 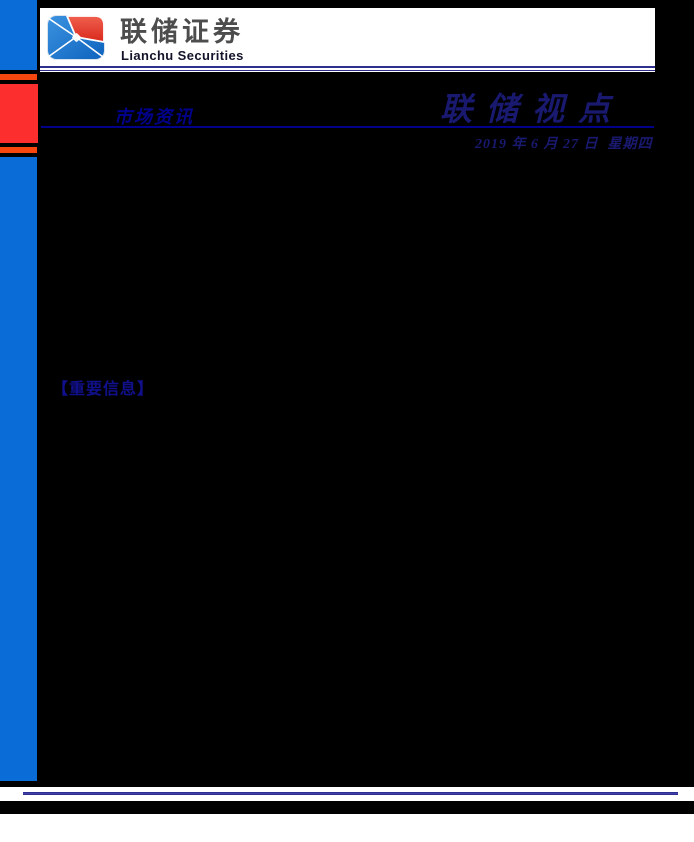 What do you see at coordinates (347, 127) in the screenshot?
I see `masthead-underline` at bounding box center [347, 127].